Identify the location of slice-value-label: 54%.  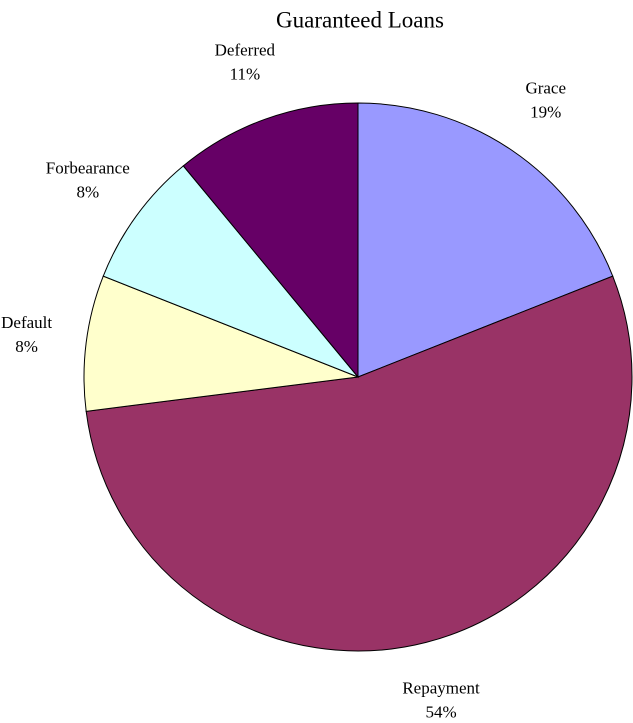
(440, 711).